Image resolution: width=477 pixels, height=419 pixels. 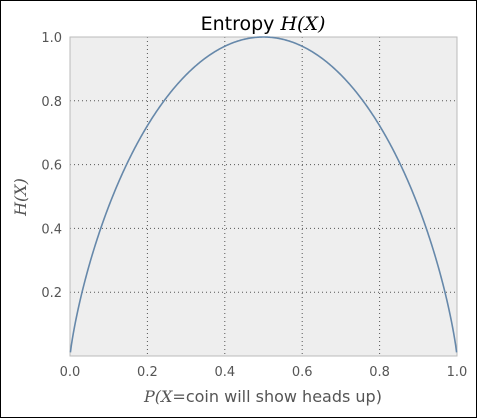 What do you see at coordinates (70, 372) in the screenshot?
I see `x-tick-label: 0.0` at bounding box center [70, 372].